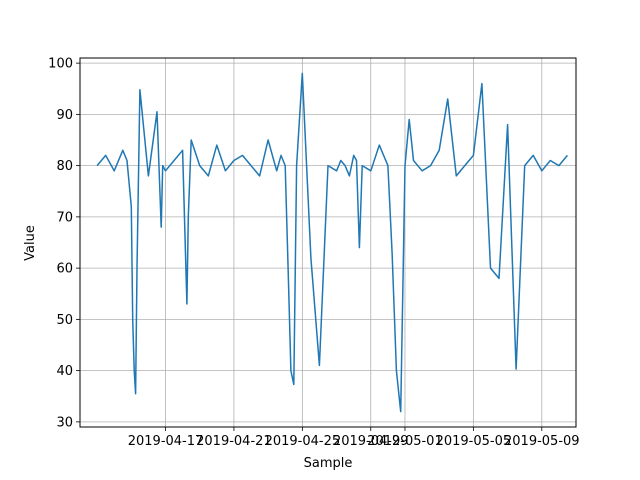 The width and height of the screenshot is (640, 480). What do you see at coordinates (64, 166) in the screenshot?
I see `y-tick-label: 80` at bounding box center [64, 166].